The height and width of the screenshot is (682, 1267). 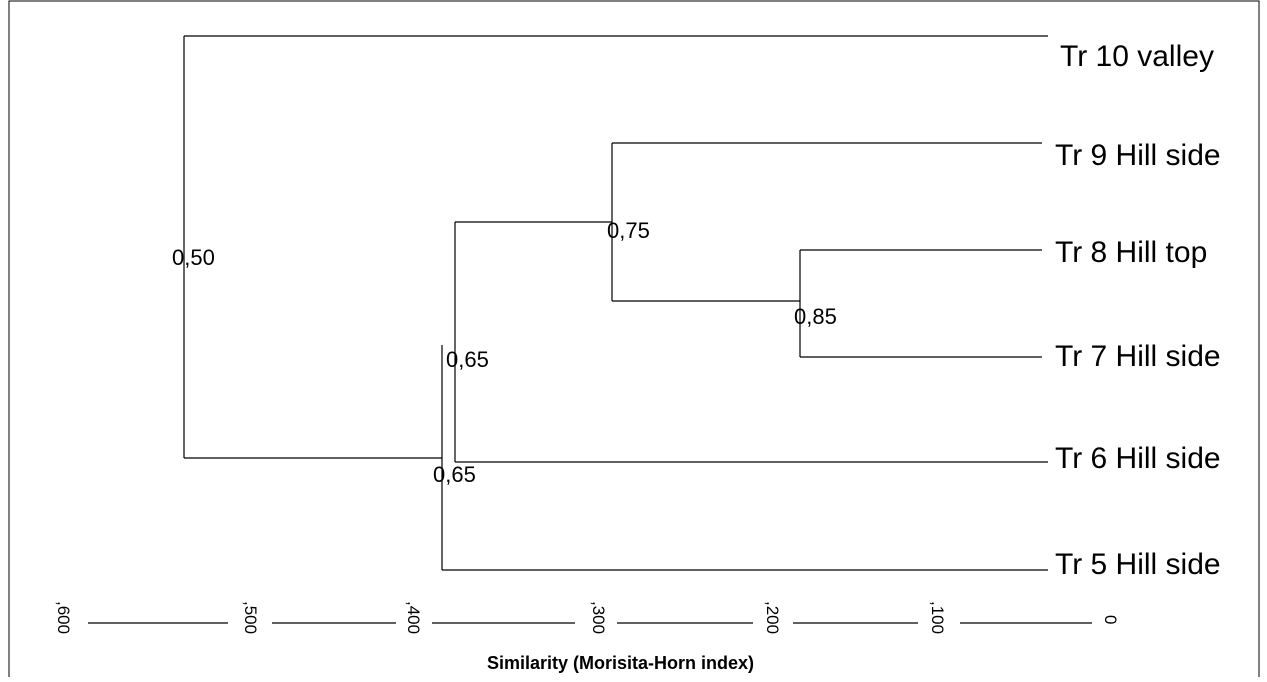 I want to click on axis-tick-400: ,400, so click(x=413, y=617).